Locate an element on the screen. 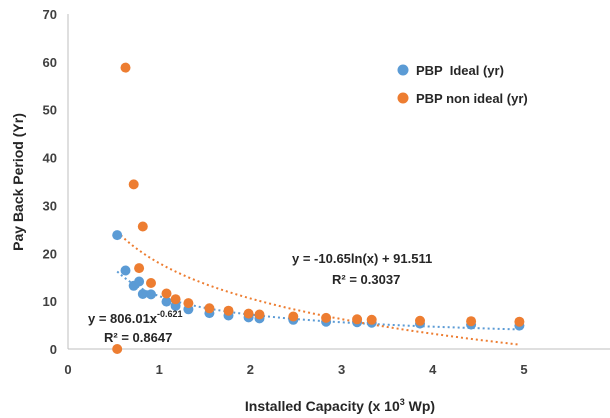 The width and height of the screenshot is (610, 418). x-axis-title: Installed Capacity (x 103 Wp) is located at coordinates (340, 405).